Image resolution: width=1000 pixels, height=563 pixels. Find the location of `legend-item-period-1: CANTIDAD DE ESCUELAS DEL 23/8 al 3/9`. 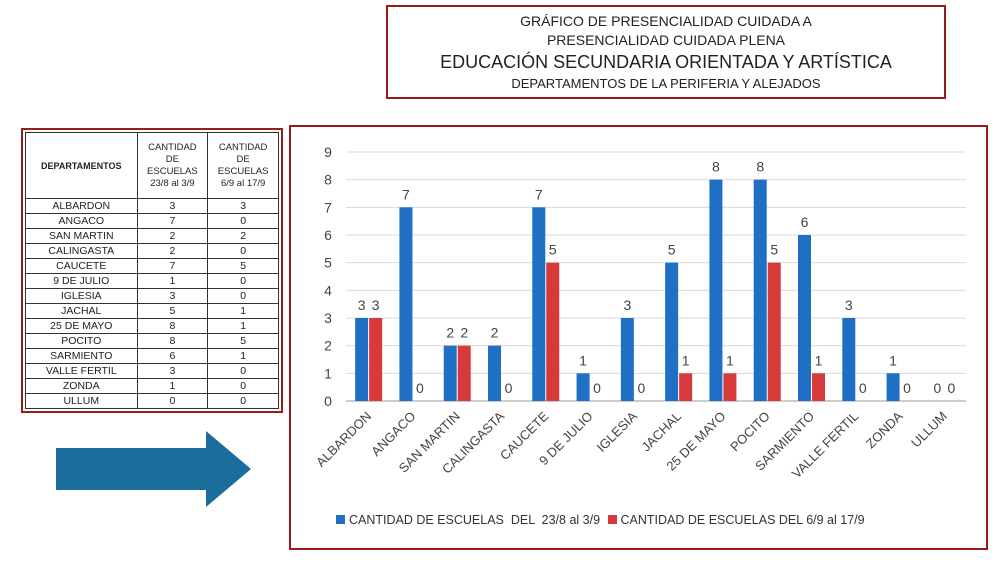

legend-item-period-1: CANTIDAD DE ESCUELAS DEL 23/8 al 3/9 is located at coordinates (468, 520).